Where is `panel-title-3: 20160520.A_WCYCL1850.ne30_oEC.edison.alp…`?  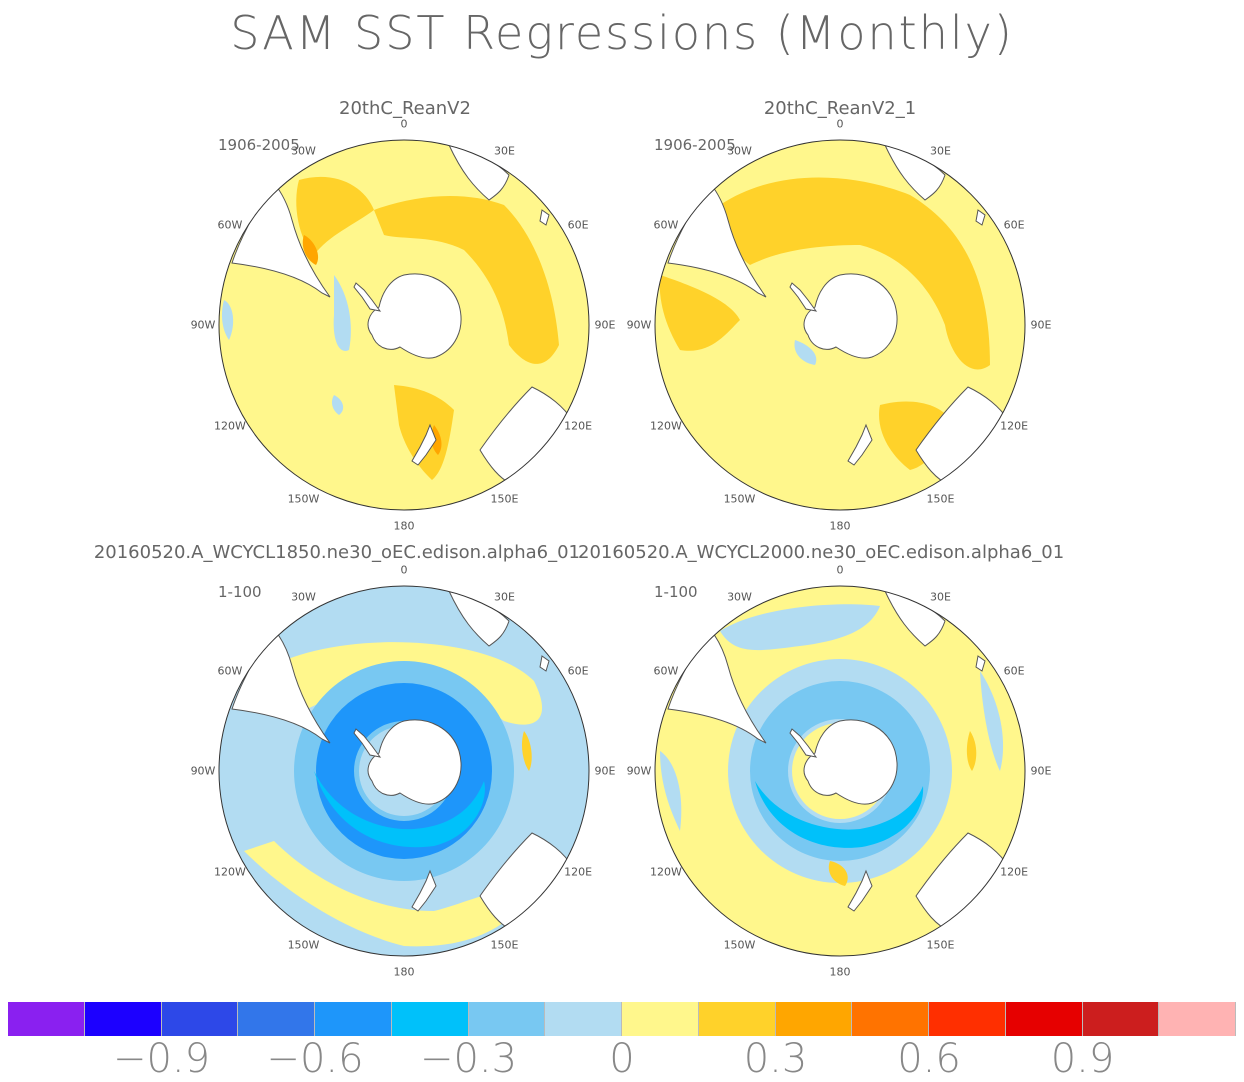 panel-title-3: 20160520.A_WCYCL1850.ne30_oEC.edison.alp… is located at coordinates (336, 552).